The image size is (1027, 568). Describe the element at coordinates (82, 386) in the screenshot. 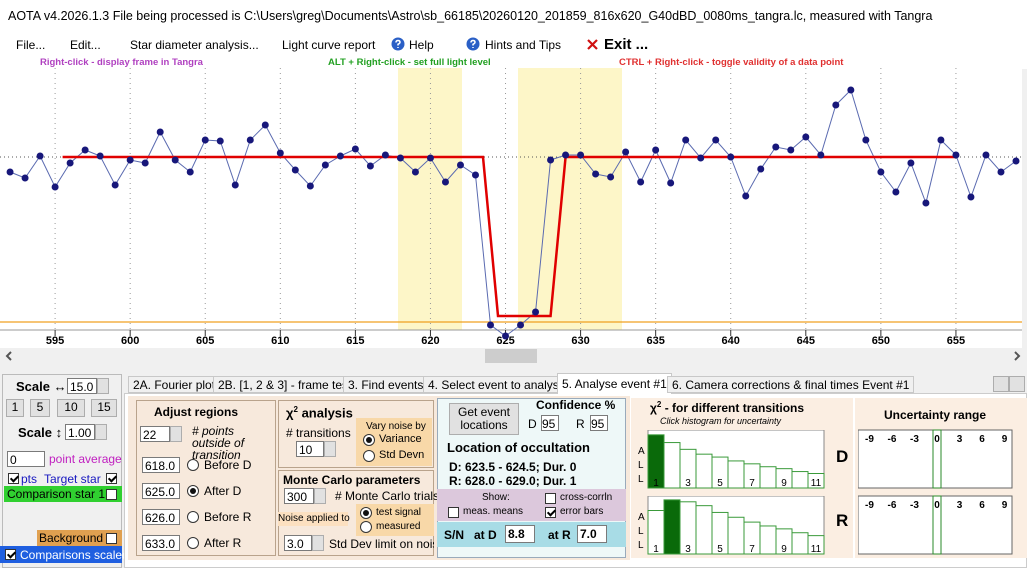

I see `input: 15.0` at that location.